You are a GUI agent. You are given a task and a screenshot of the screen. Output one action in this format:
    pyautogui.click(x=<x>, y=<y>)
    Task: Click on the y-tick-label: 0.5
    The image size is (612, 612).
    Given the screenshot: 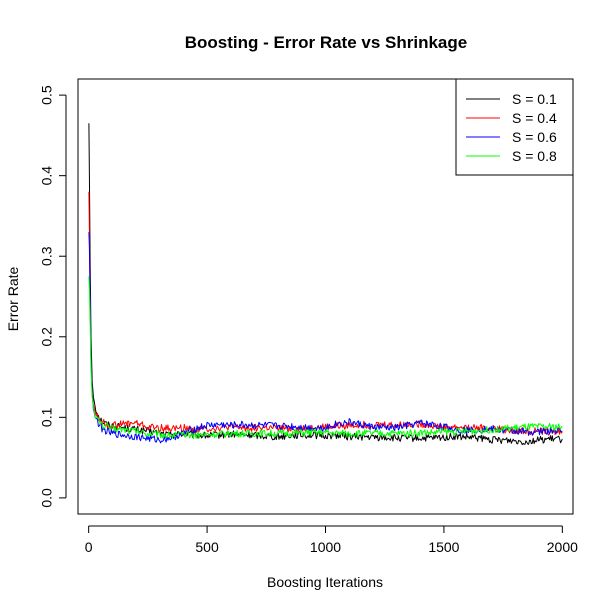 What is the action you would take?
    pyautogui.click(x=47, y=95)
    